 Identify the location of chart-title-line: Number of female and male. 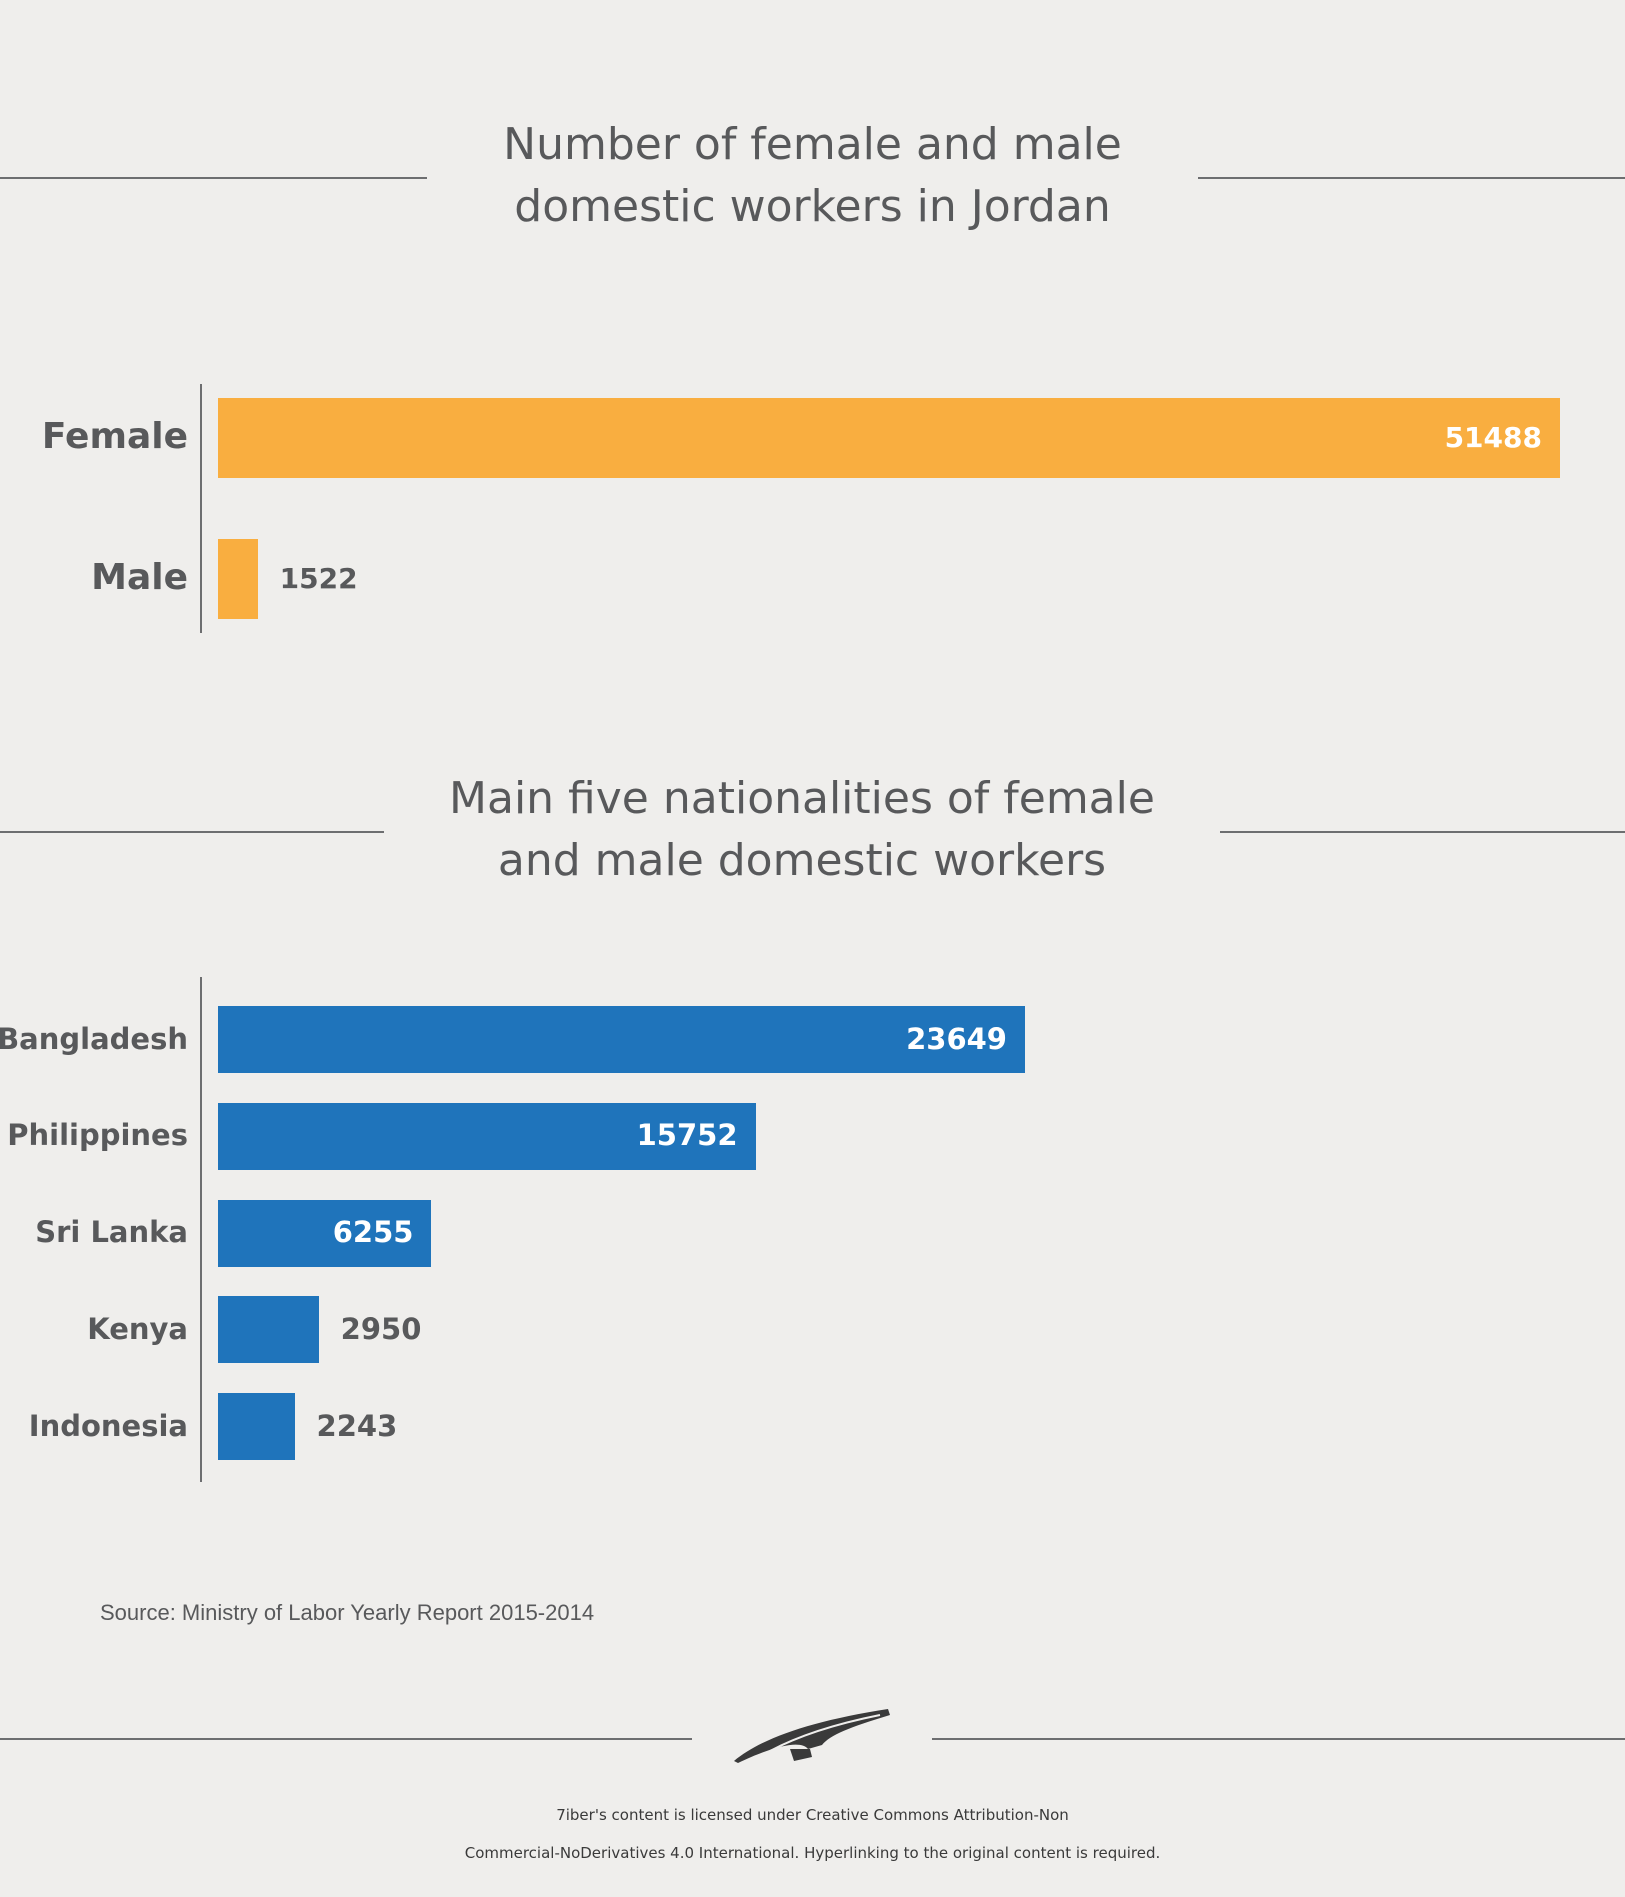
(812, 144).